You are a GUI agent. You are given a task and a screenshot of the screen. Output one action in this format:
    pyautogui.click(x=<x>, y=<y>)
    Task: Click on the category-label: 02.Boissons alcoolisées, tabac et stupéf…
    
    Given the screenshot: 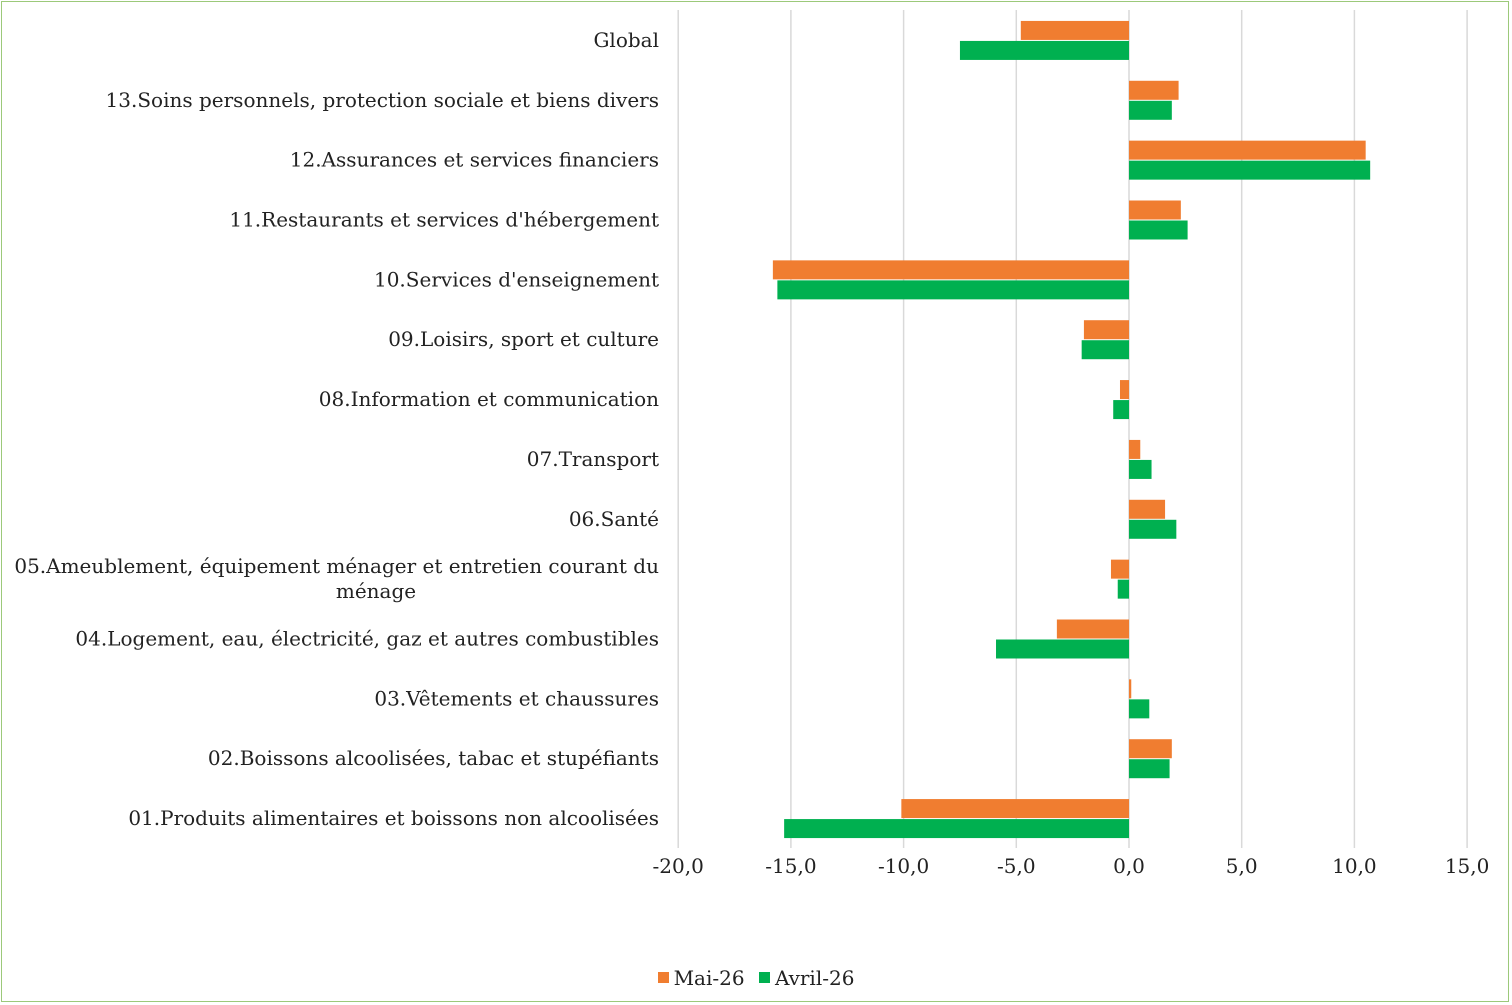 What is the action you would take?
    pyautogui.click(x=433, y=758)
    